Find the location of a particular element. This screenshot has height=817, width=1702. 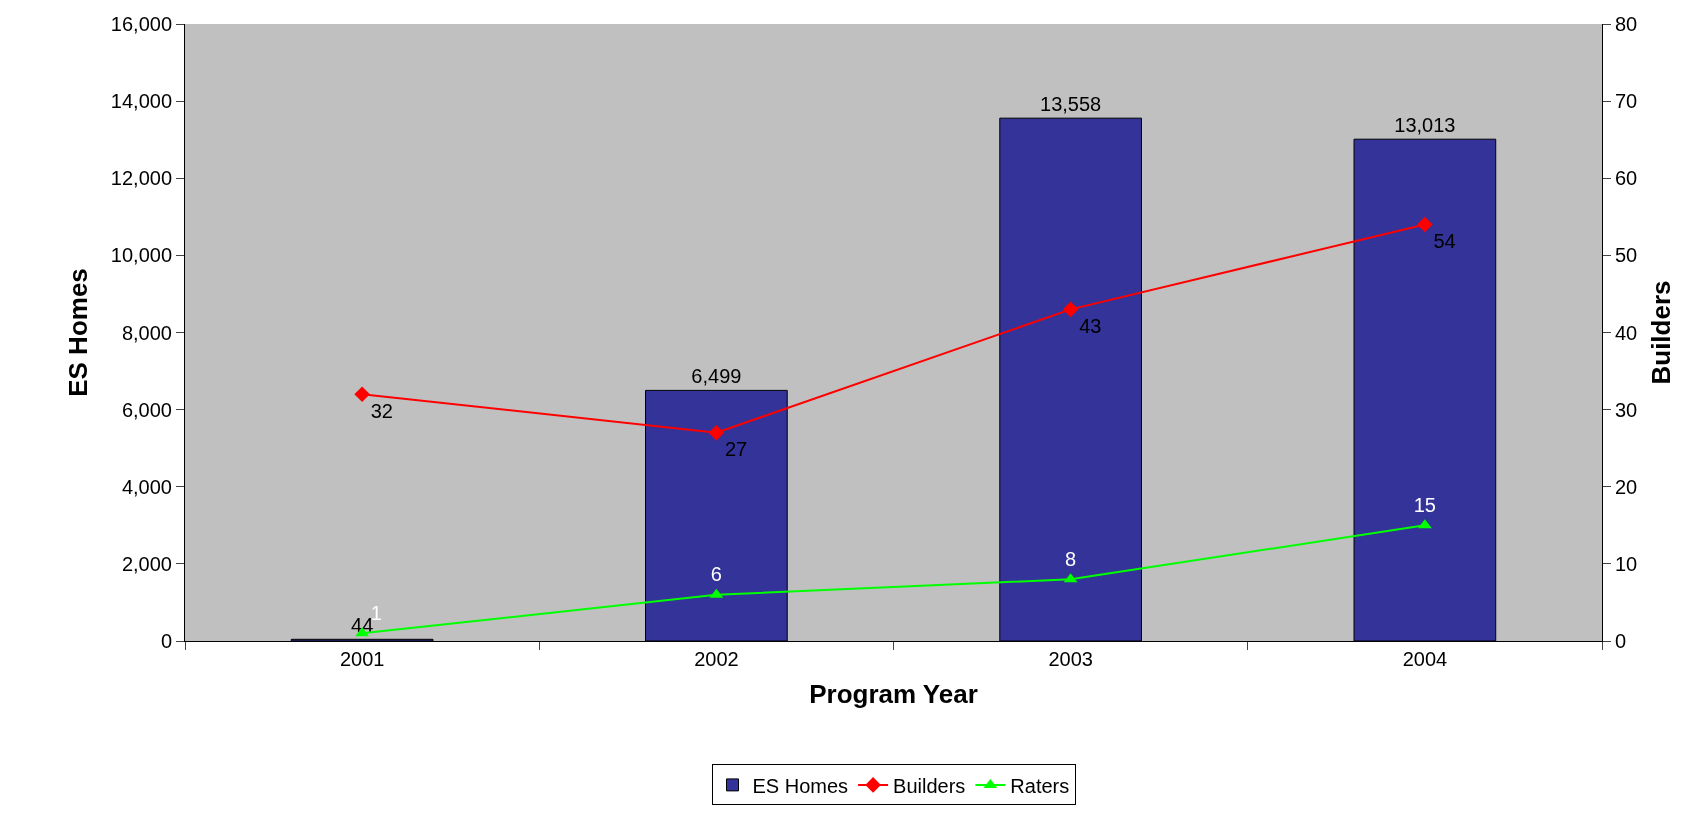

x-tick-label: 2003 is located at coordinates (1070, 659).